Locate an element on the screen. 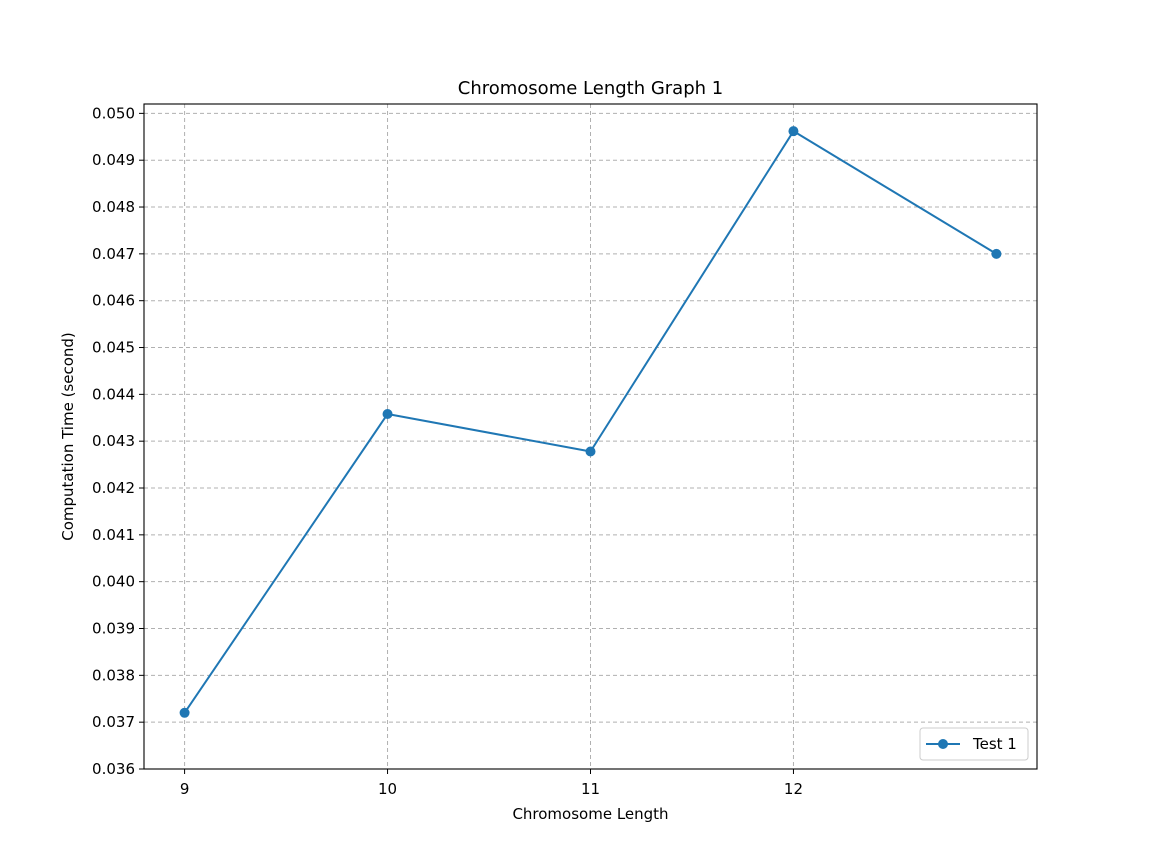  y-tick-label: 0.041 is located at coordinates (113, 535).